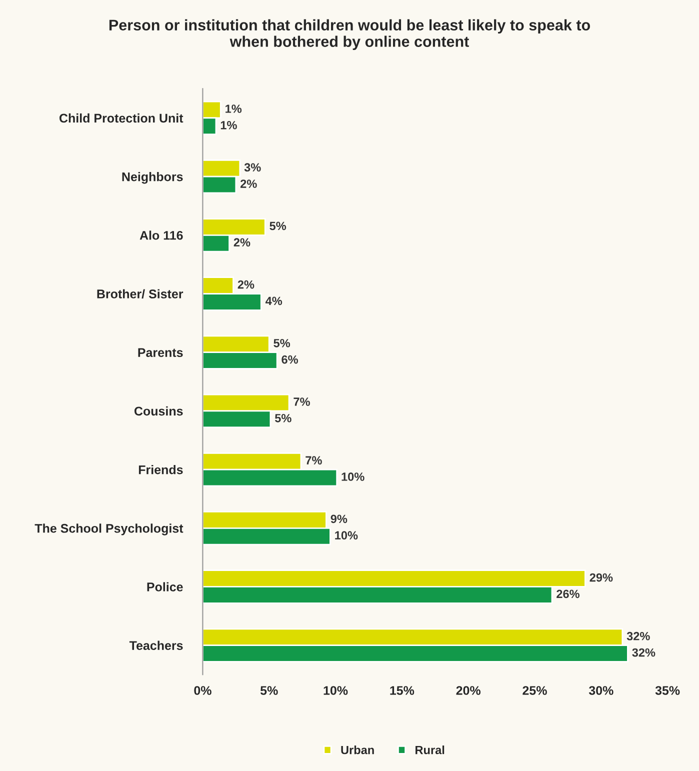 The height and width of the screenshot is (771, 699). Describe the element at coordinates (357, 750) in the screenshot. I see `legend-label: Urban` at that location.